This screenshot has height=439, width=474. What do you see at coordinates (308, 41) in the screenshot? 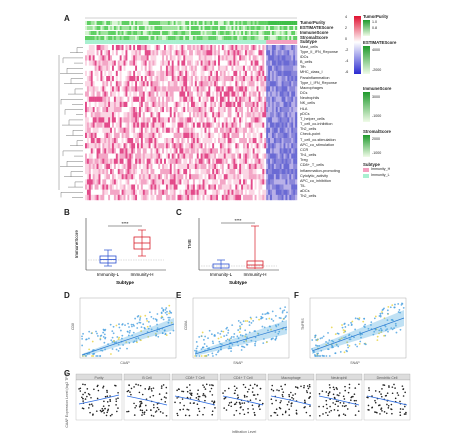
I see `track-label-subtype: Subtype` at bounding box center [308, 41].